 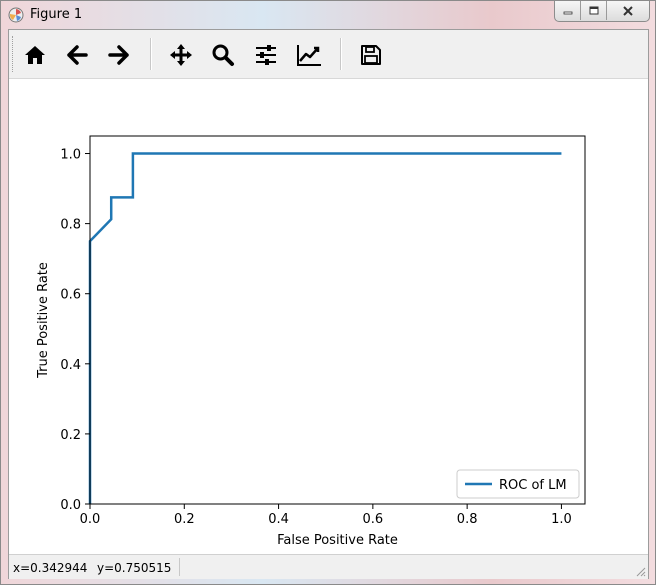 I want to click on x-tick-label: 0.6, so click(x=373, y=519).